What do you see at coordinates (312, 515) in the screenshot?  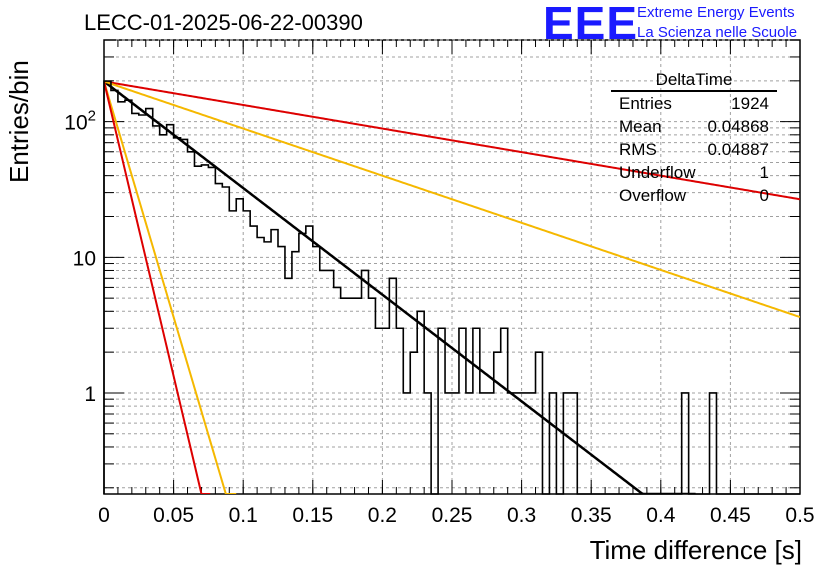 I see `x-tick-label: 0.15` at bounding box center [312, 515].